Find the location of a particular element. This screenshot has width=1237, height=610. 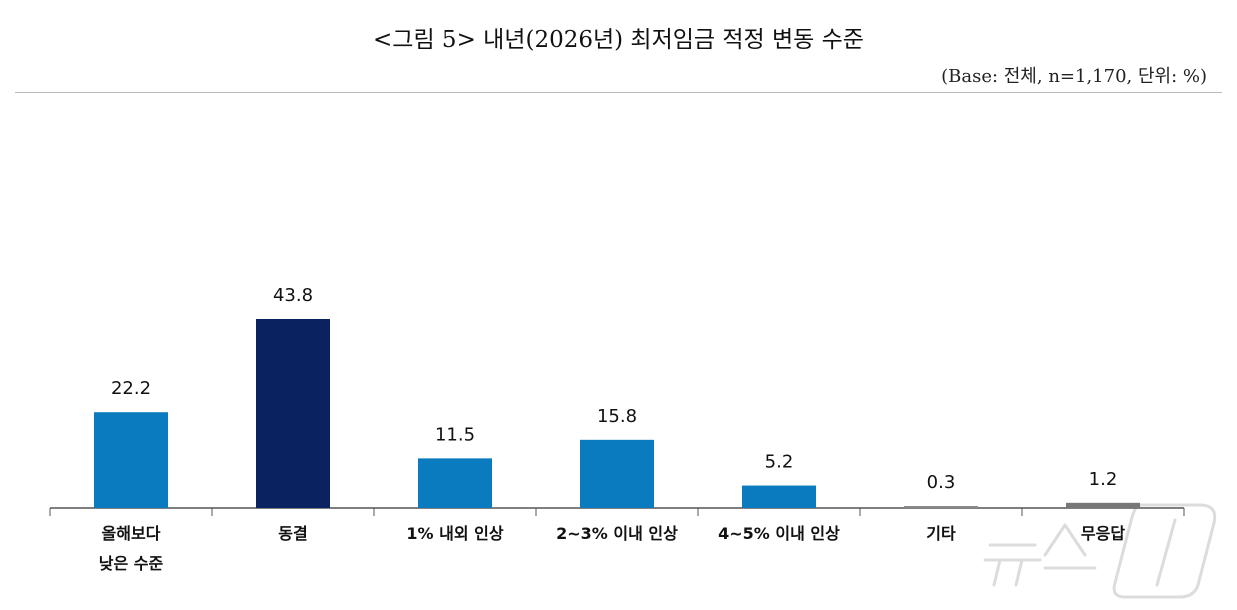

watermark-logo is located at coordinates (1100, 551).